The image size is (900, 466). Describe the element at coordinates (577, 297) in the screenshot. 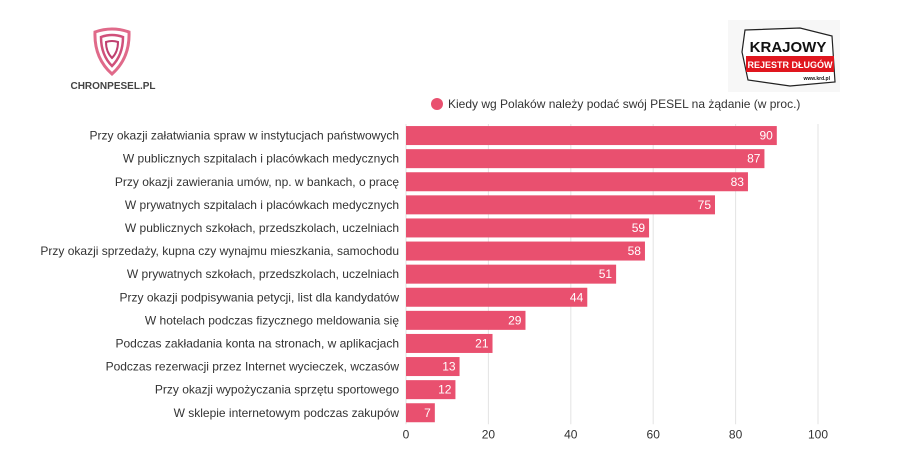

I see `bar-value-label: 44` at that location.